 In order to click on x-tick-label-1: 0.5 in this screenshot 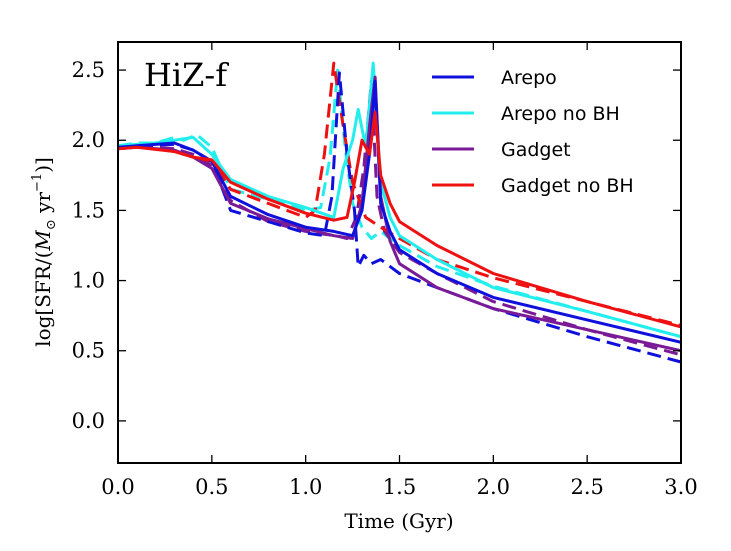, I will do `click(211, 487)`.